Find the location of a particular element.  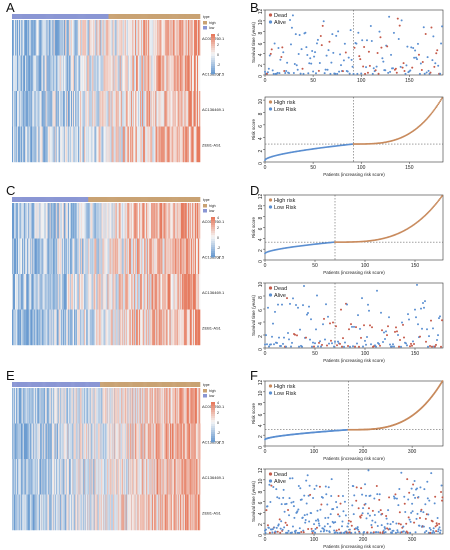

x-tick-label: 0 is located at coordinates (265, 452).